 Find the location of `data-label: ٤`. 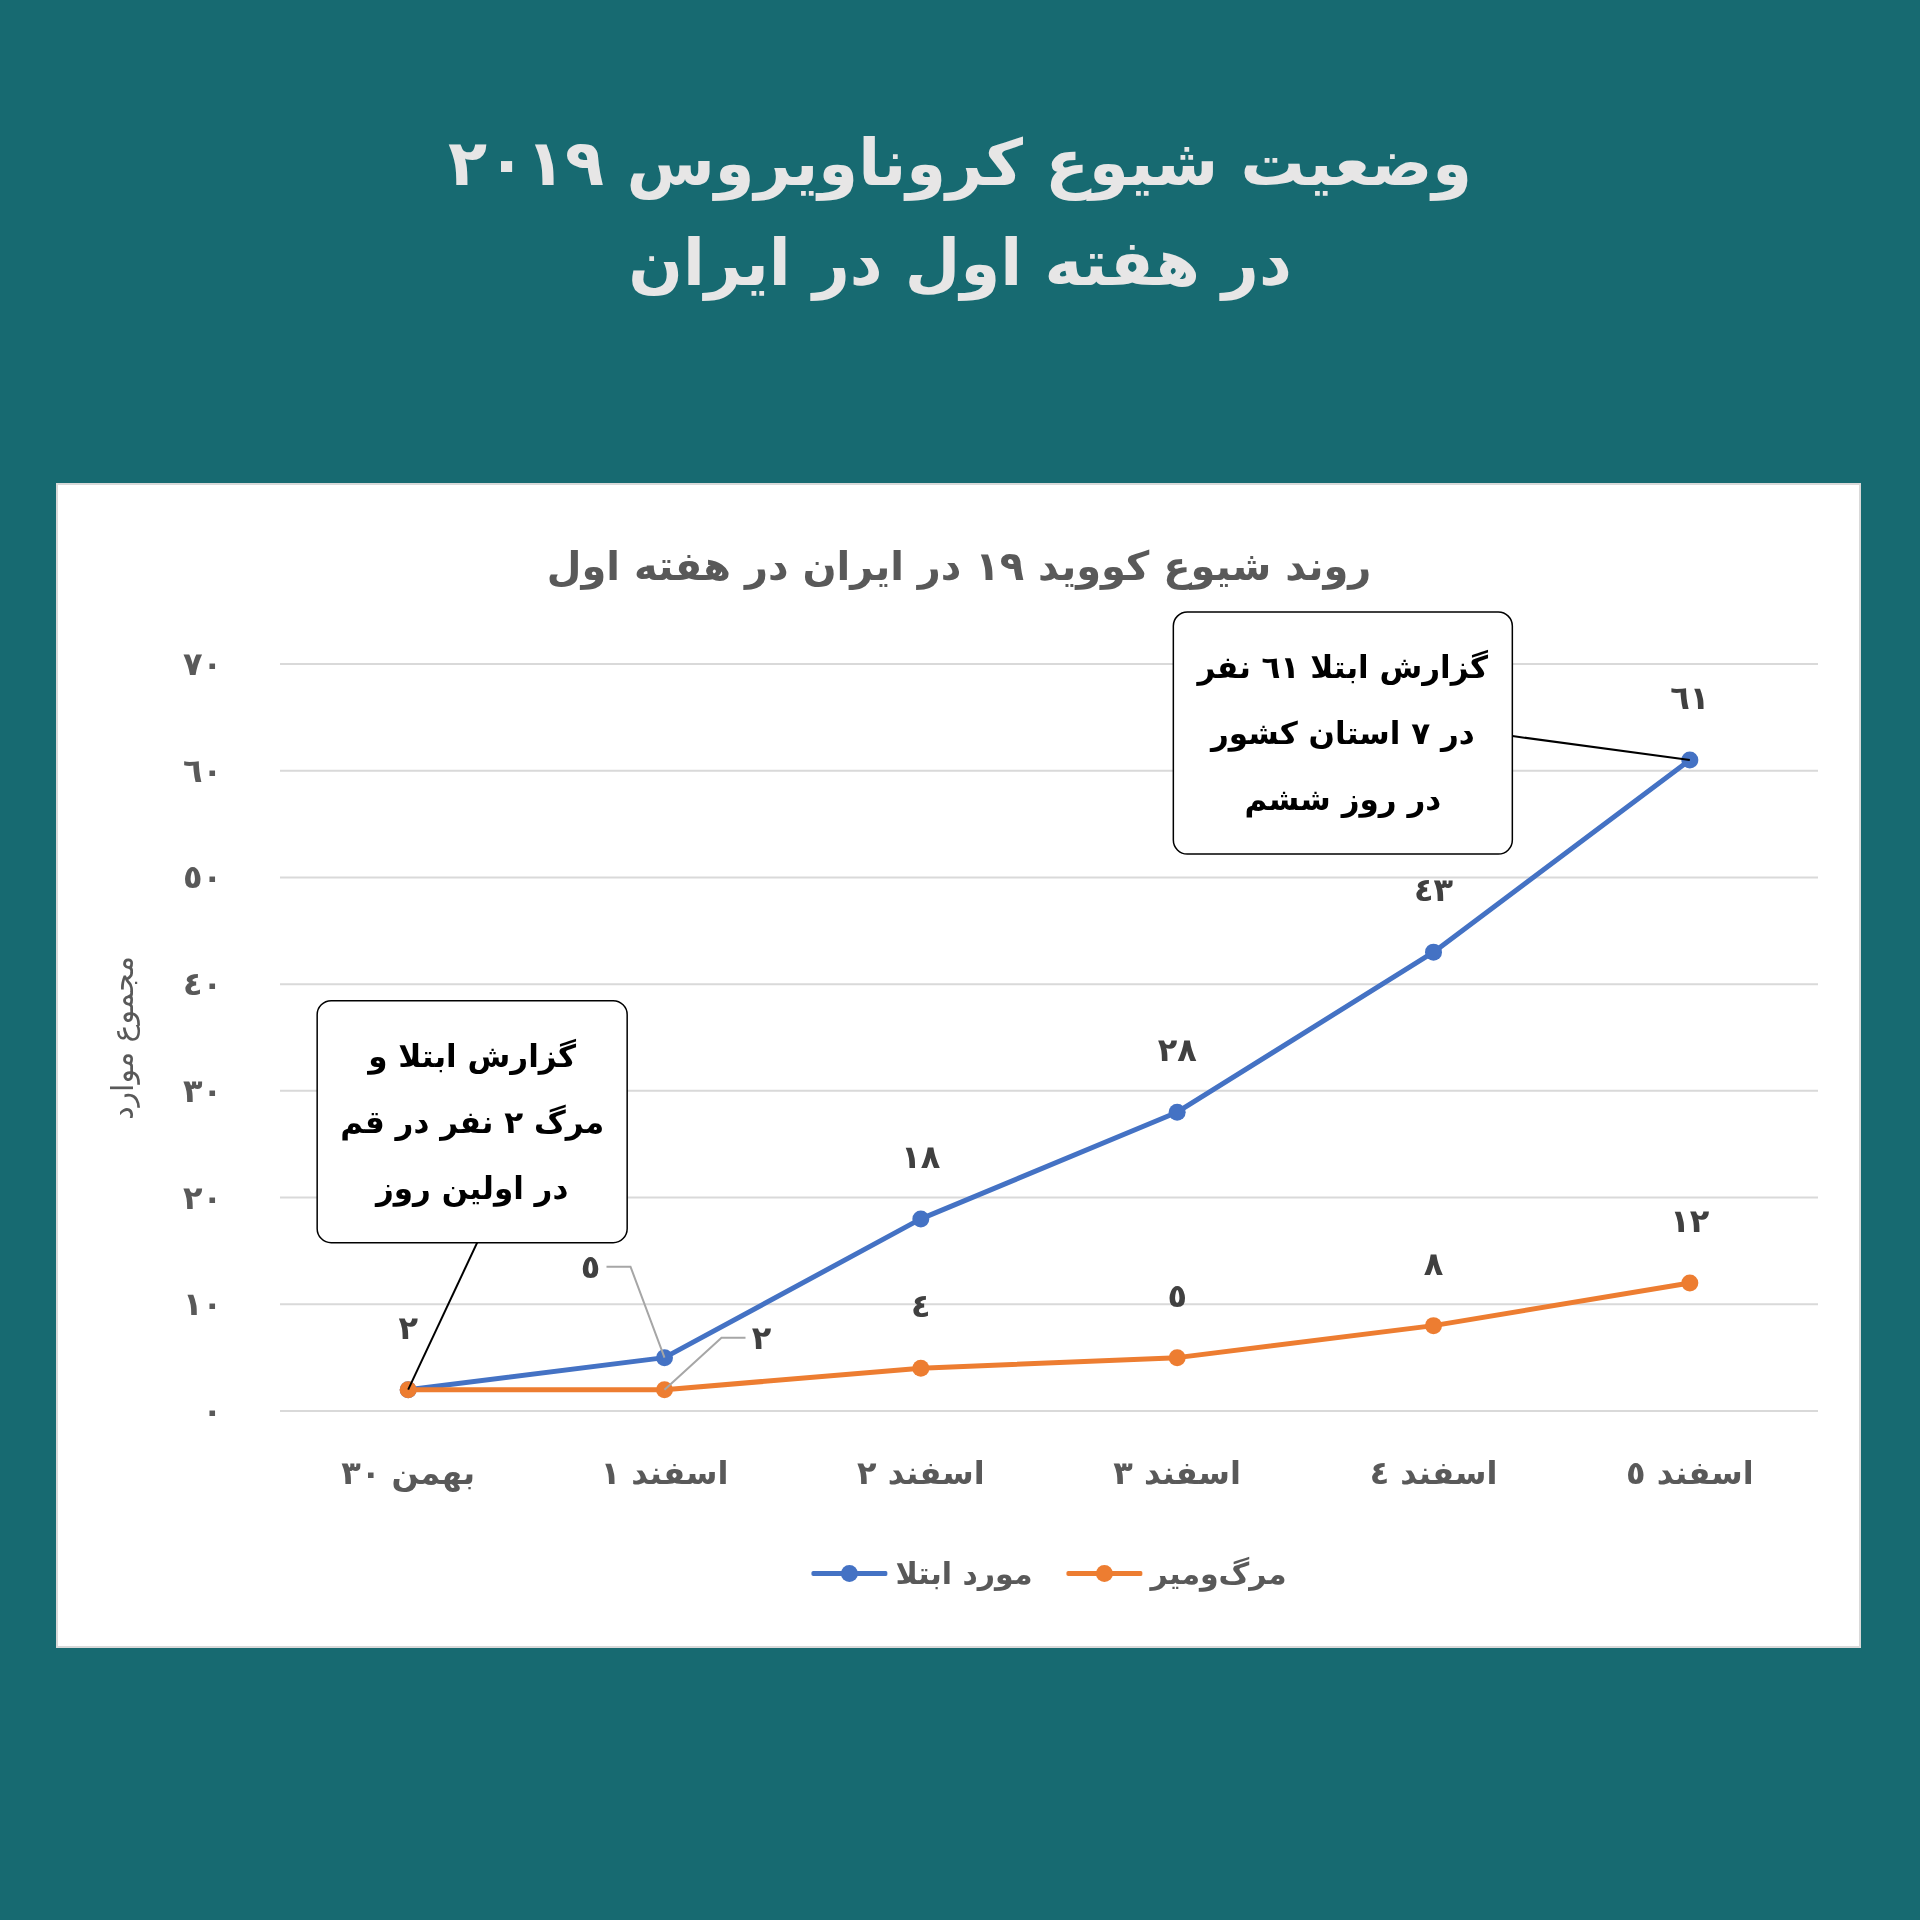

data-label: ٤ is located at coordinates (921, 1307).